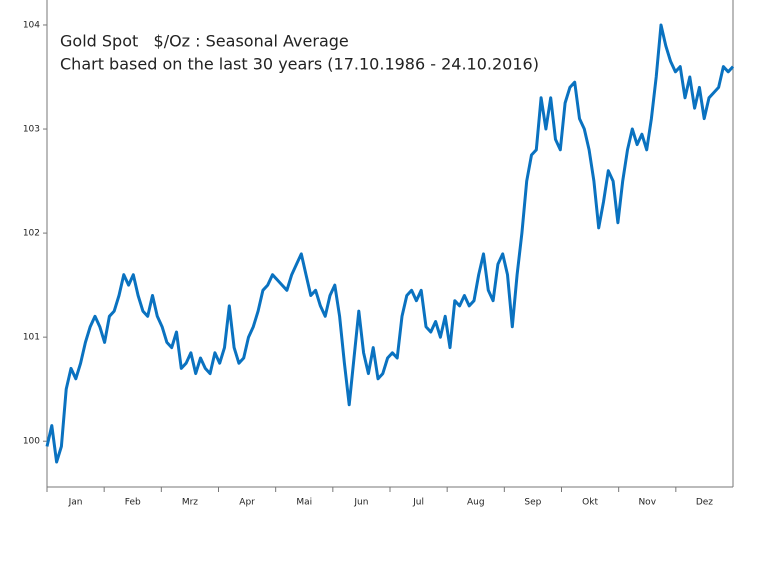 The height and width of the screenshot is (567, 775). What do you see at coordinates (31, 25) in the screenshot?
I see `y-tick-label: 104` at bounding box center [31, 25].